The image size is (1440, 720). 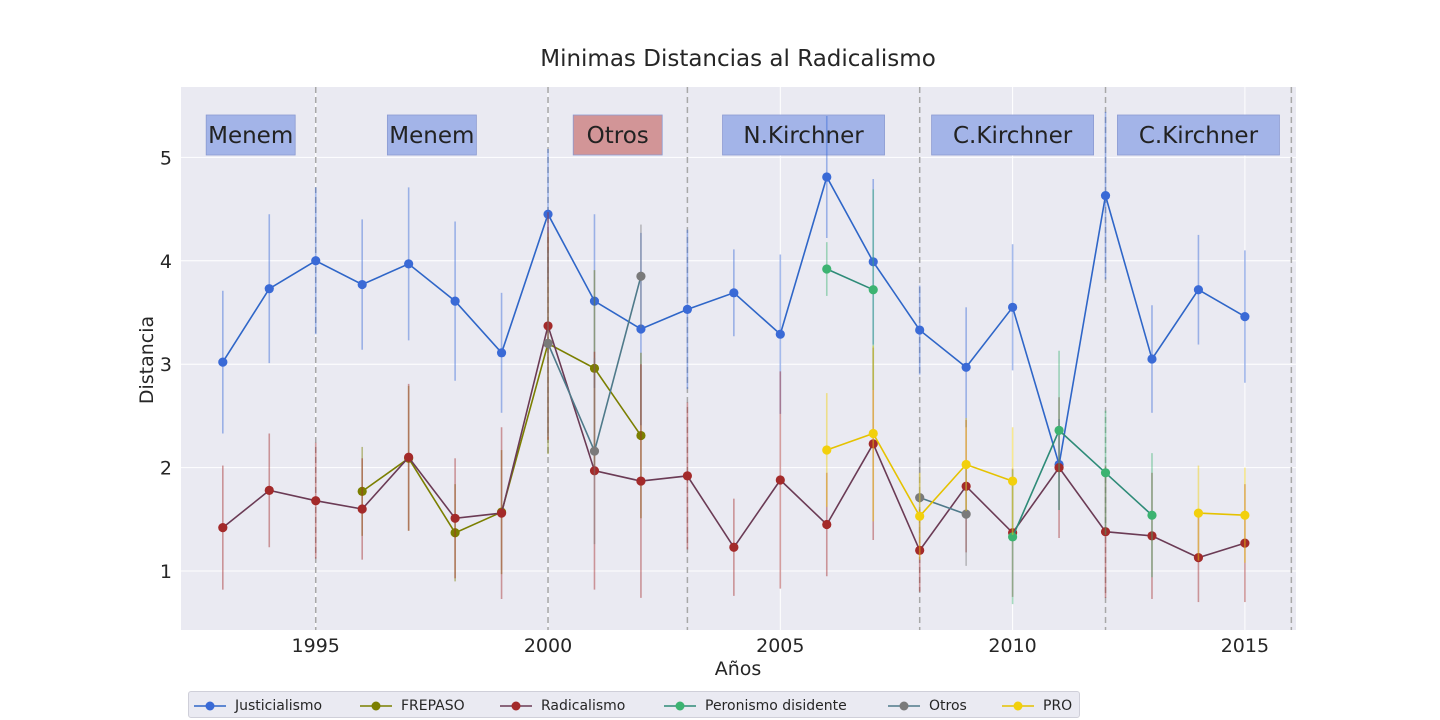 What do you see at coordinates (548, 646) in the screenshot?
I see `x-tick-label: 2000` at bounding box center [548, 646].